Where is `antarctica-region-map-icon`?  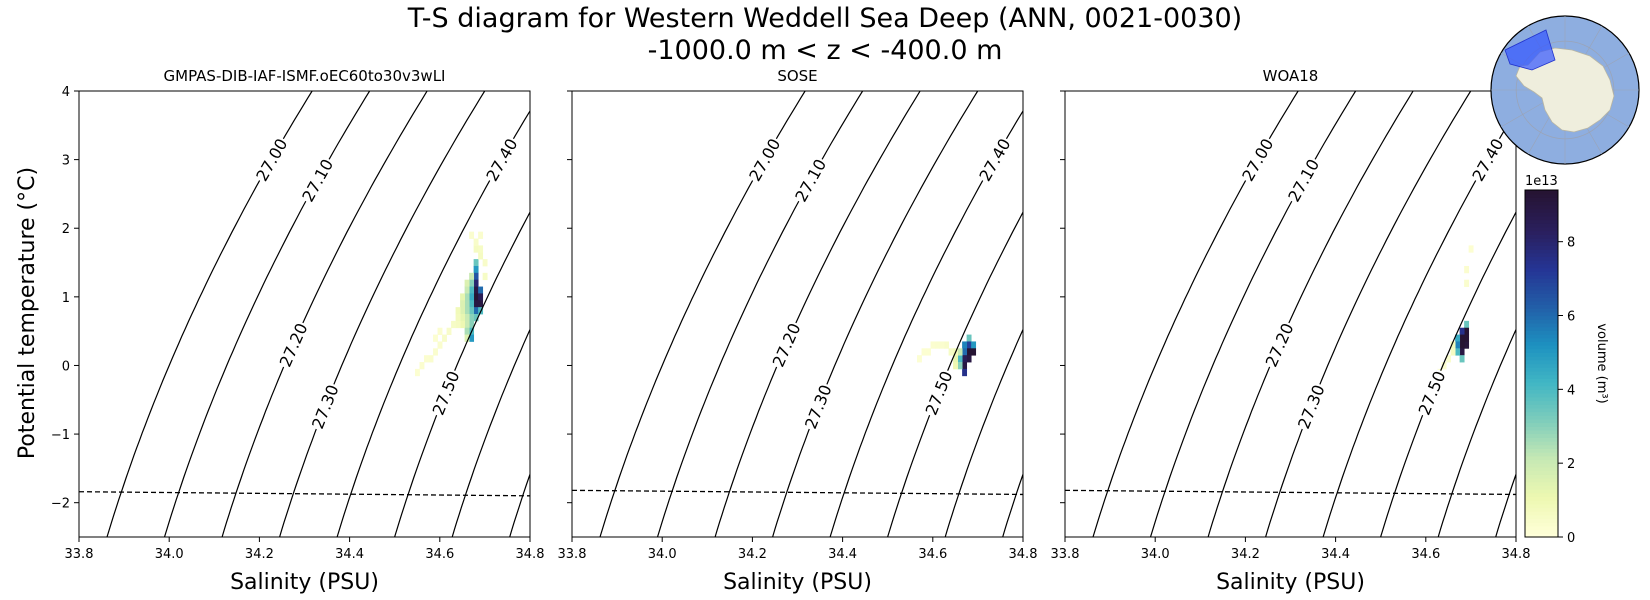 antarctica-region-map-icon is located at coordinates (1565, 90).